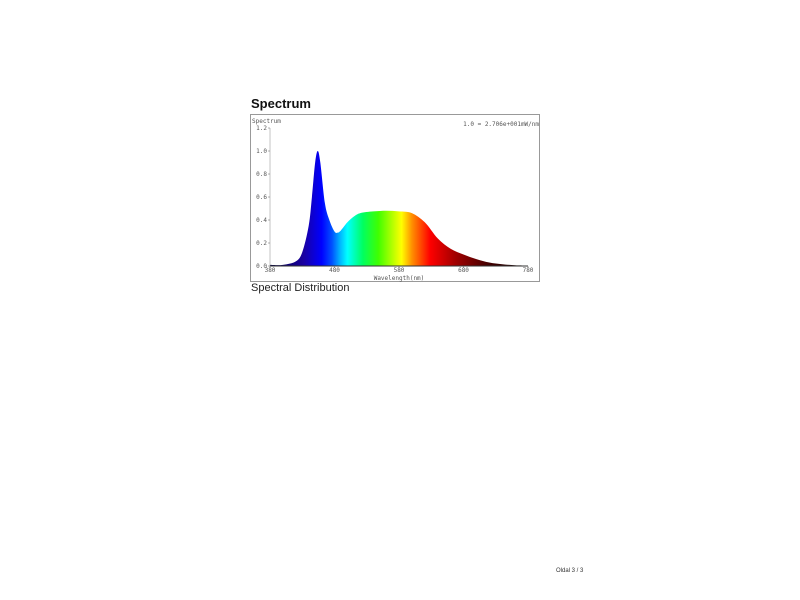 The width and height of the screenshot is (800, 600). I want to click on y-tick-label: 0.0, so click(261, 266).